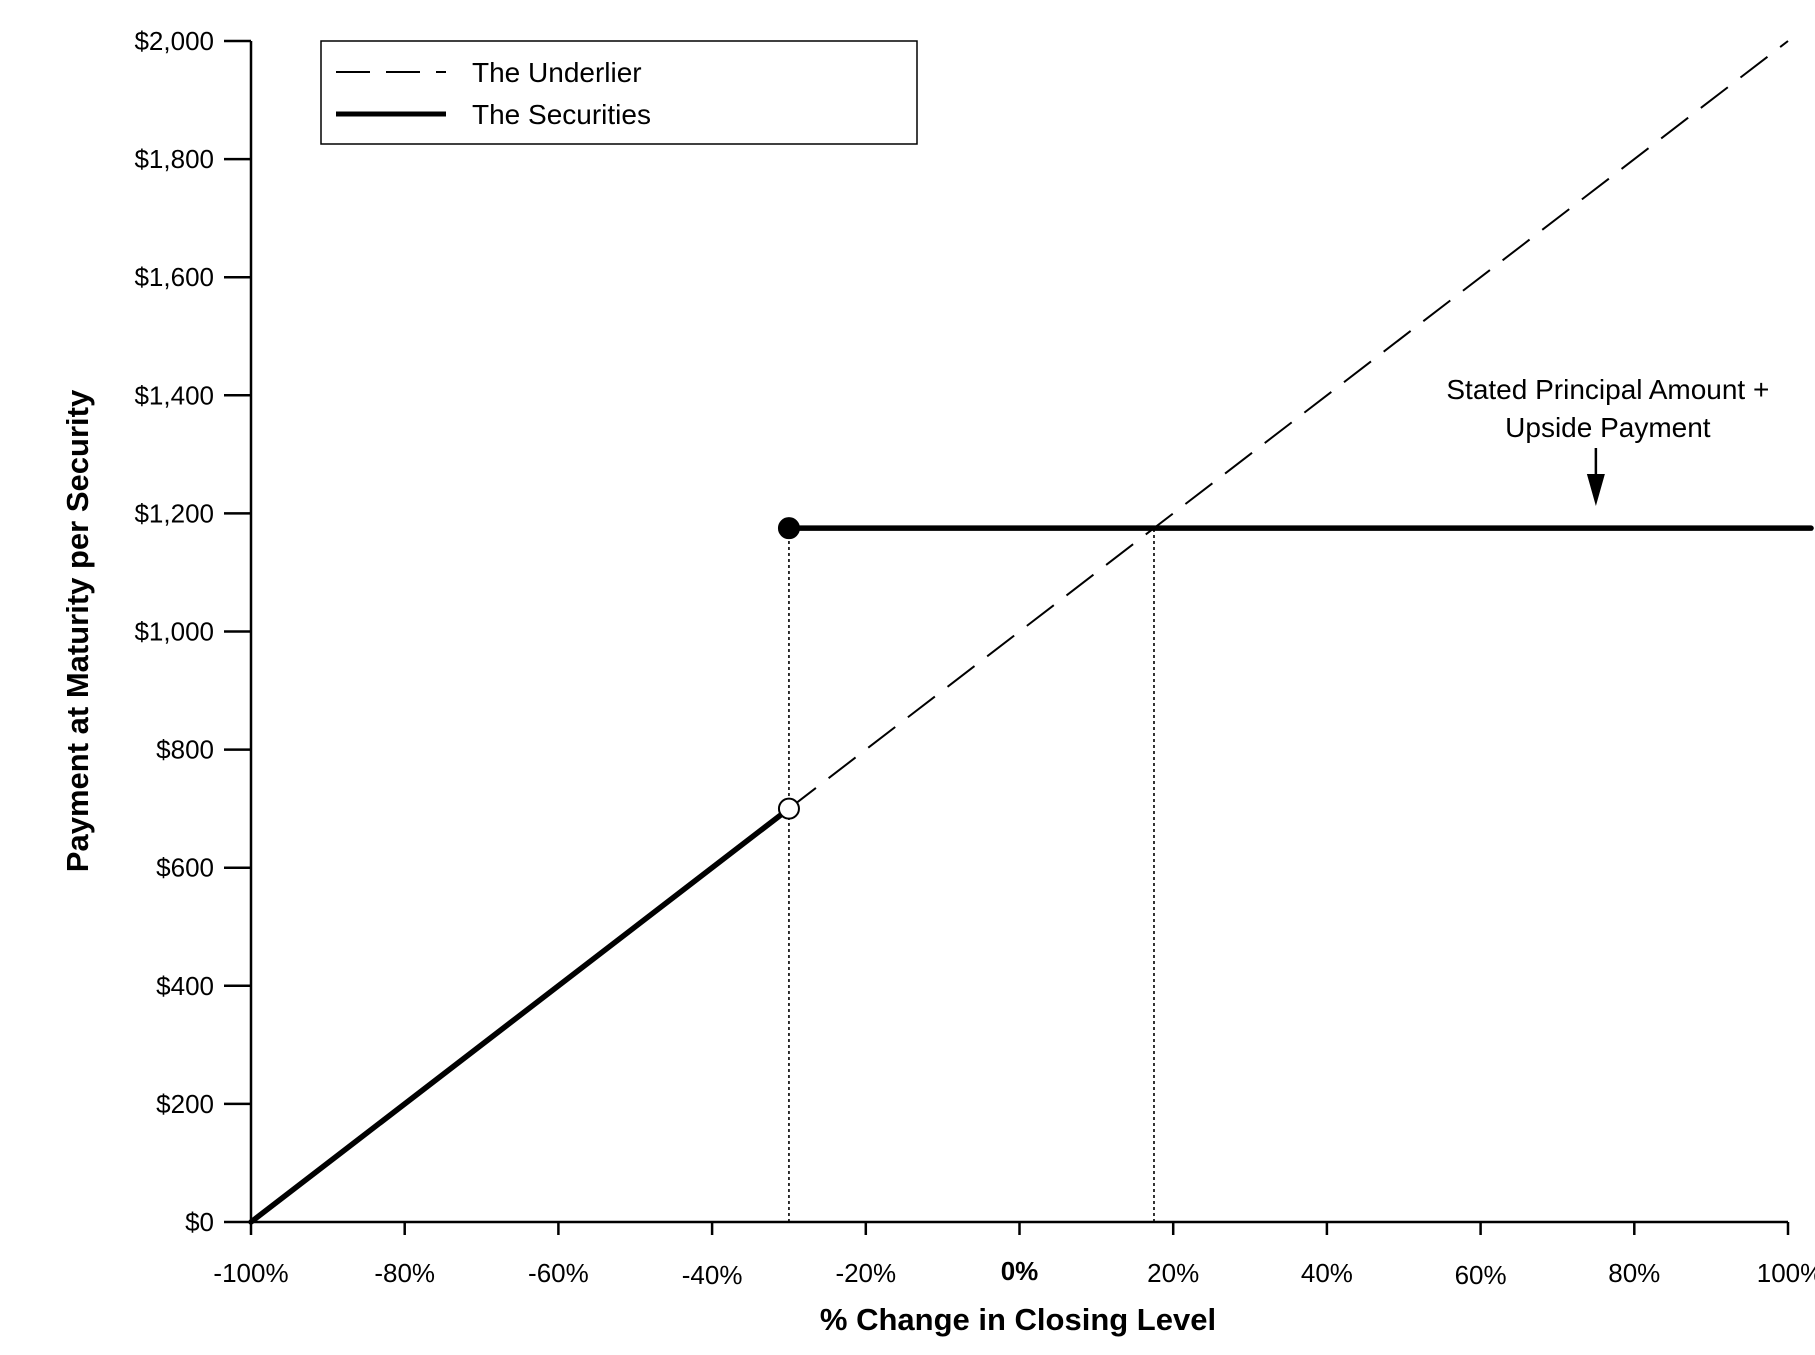 This screenshot has height=1355, width=1815. What do you see at coordinates (971, 875) in the screenshot?
I see `reference-lines` at bounding box center [971, 875].